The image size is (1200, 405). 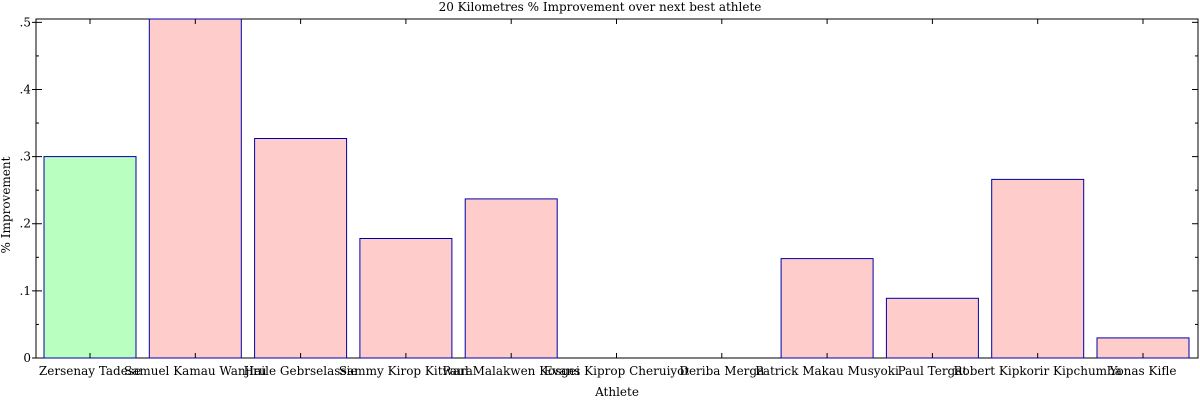 I want to click on y-tick-label: .3, so click(x=25, y=157).